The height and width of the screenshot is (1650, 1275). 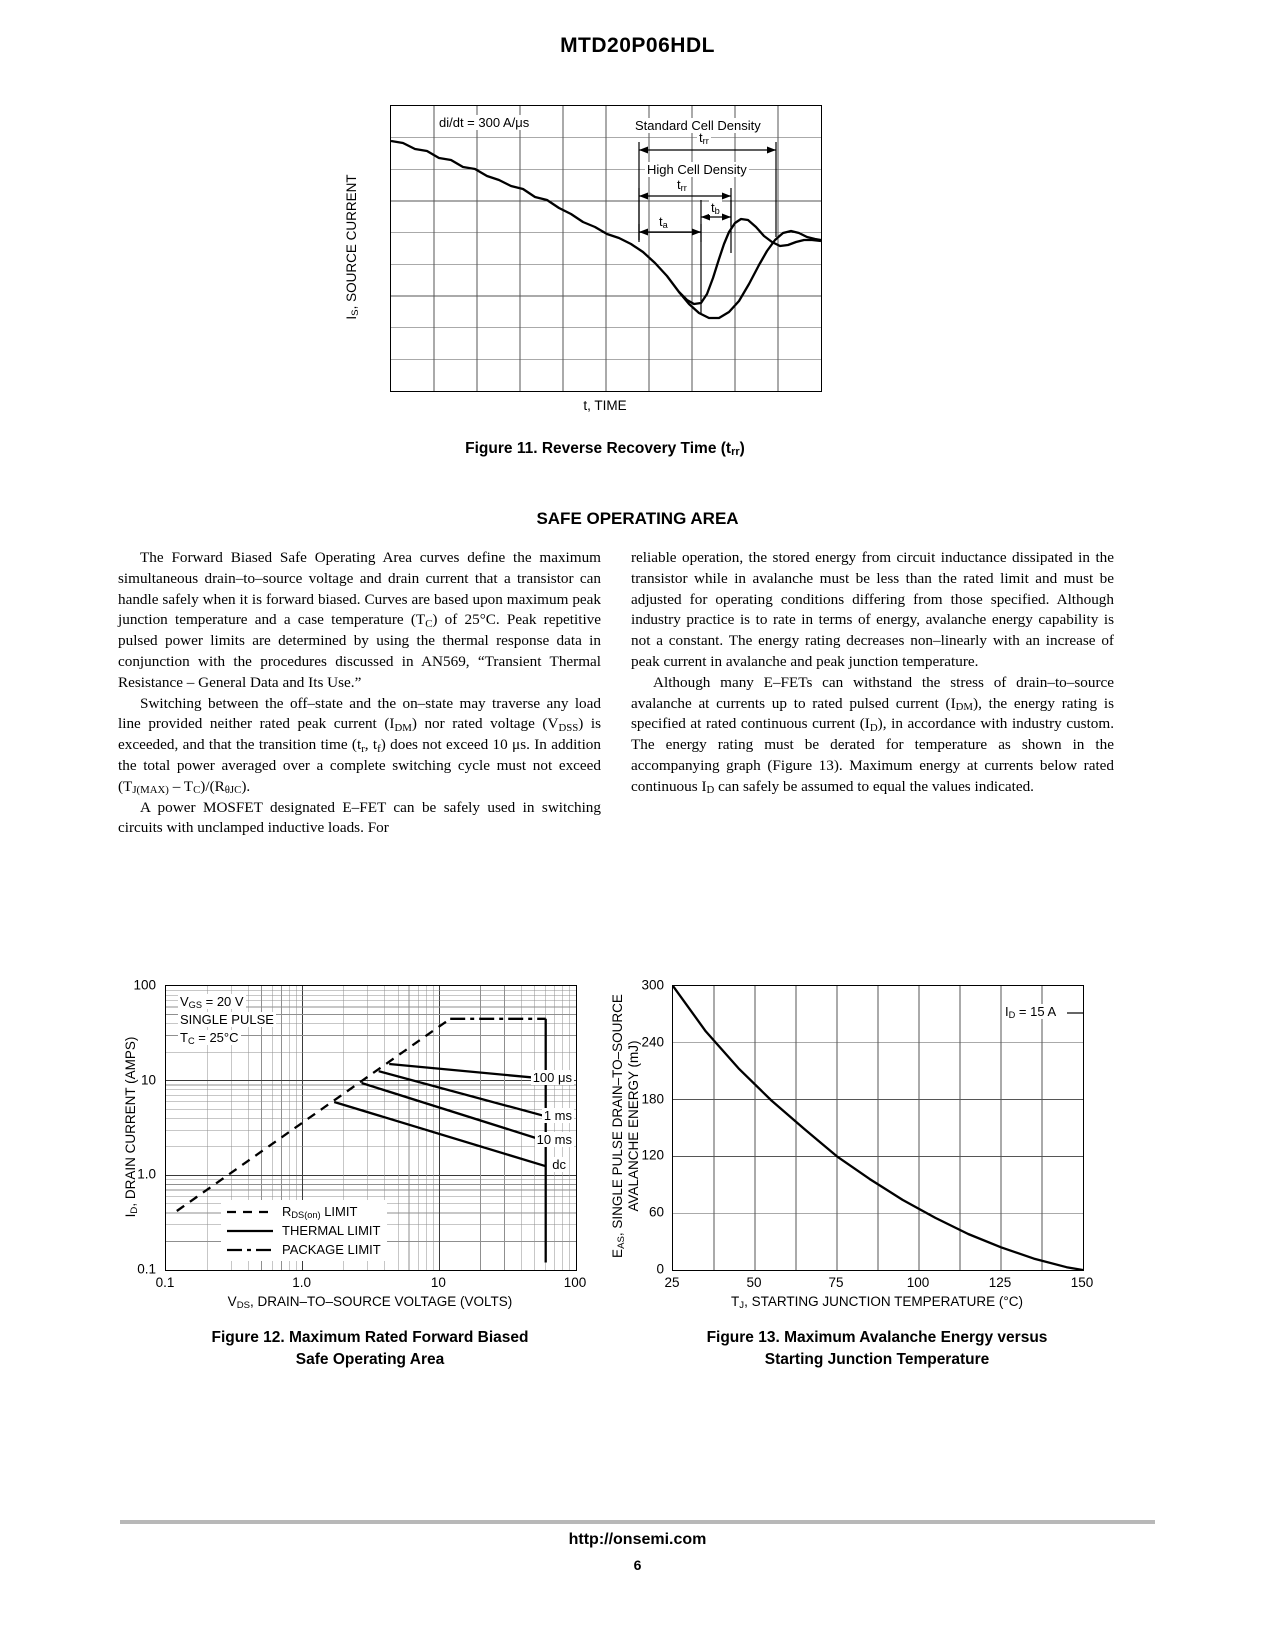 I want to click on fig11-trr-high-label: trr, so click(x=682, y=185).